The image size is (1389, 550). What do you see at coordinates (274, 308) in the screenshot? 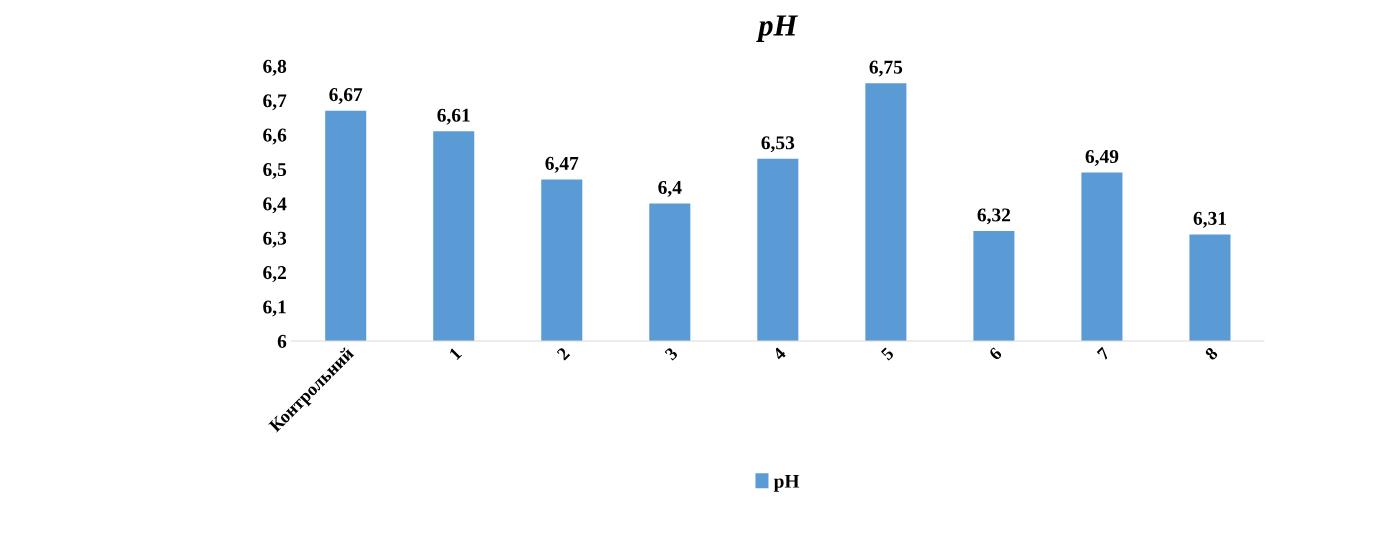
I see `y-tick-label: 6,1` at bounding box center [274, 308].